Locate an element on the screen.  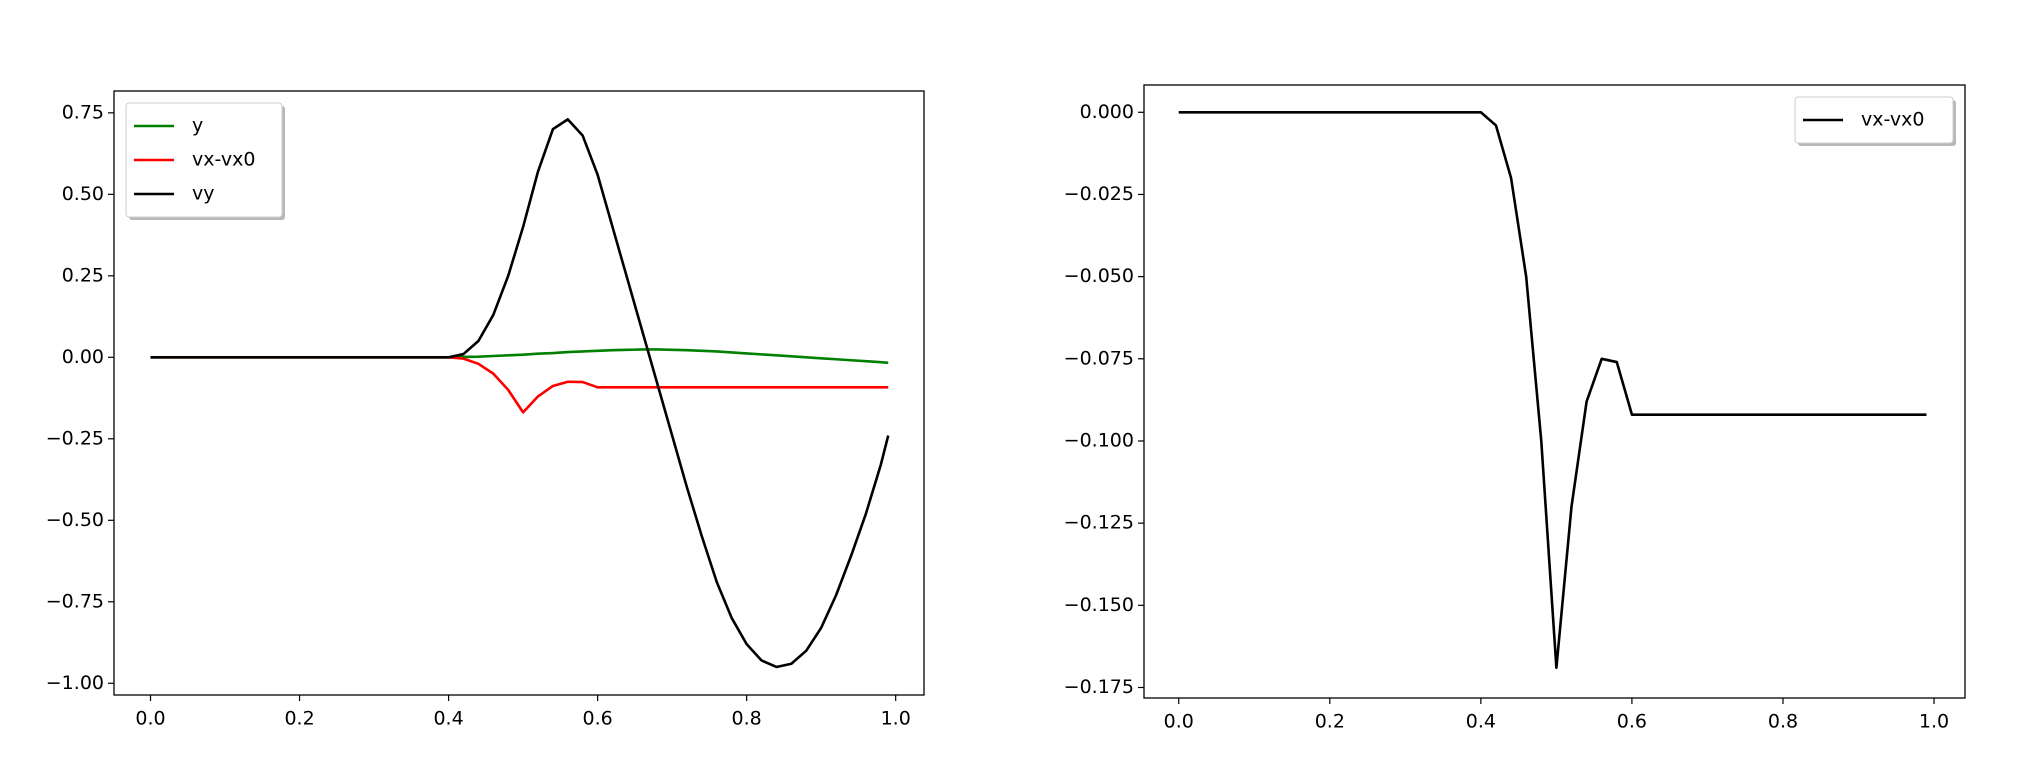
y-tick-label: 0.25 is located at coordinates (83, 275).